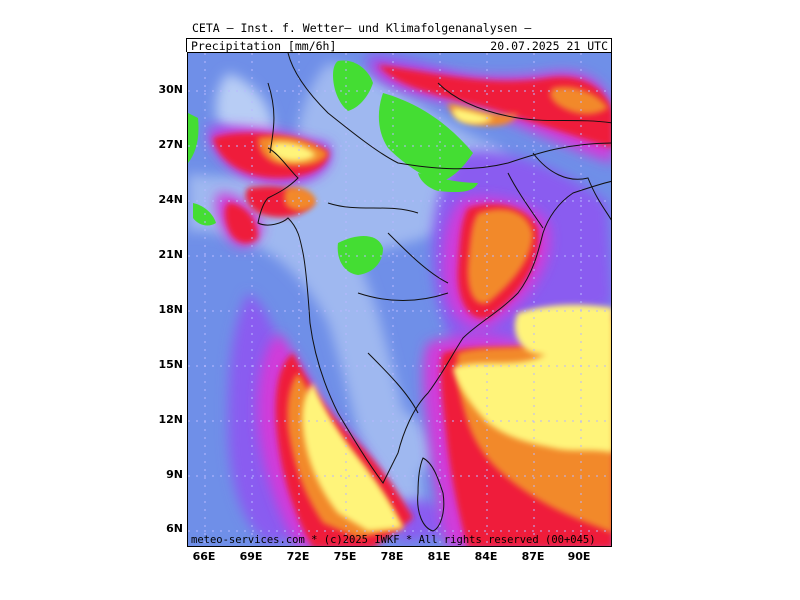  I want to click on valid-time-label: 20.07.2025 21 UTC, so click(549, 46).